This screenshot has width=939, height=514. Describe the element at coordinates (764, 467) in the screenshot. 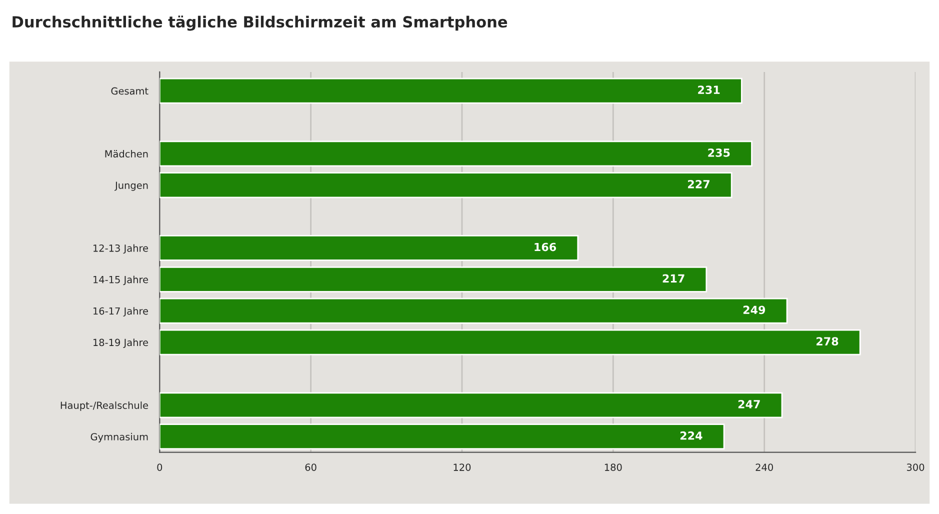

I see `x-tick-label: 240` at that location.